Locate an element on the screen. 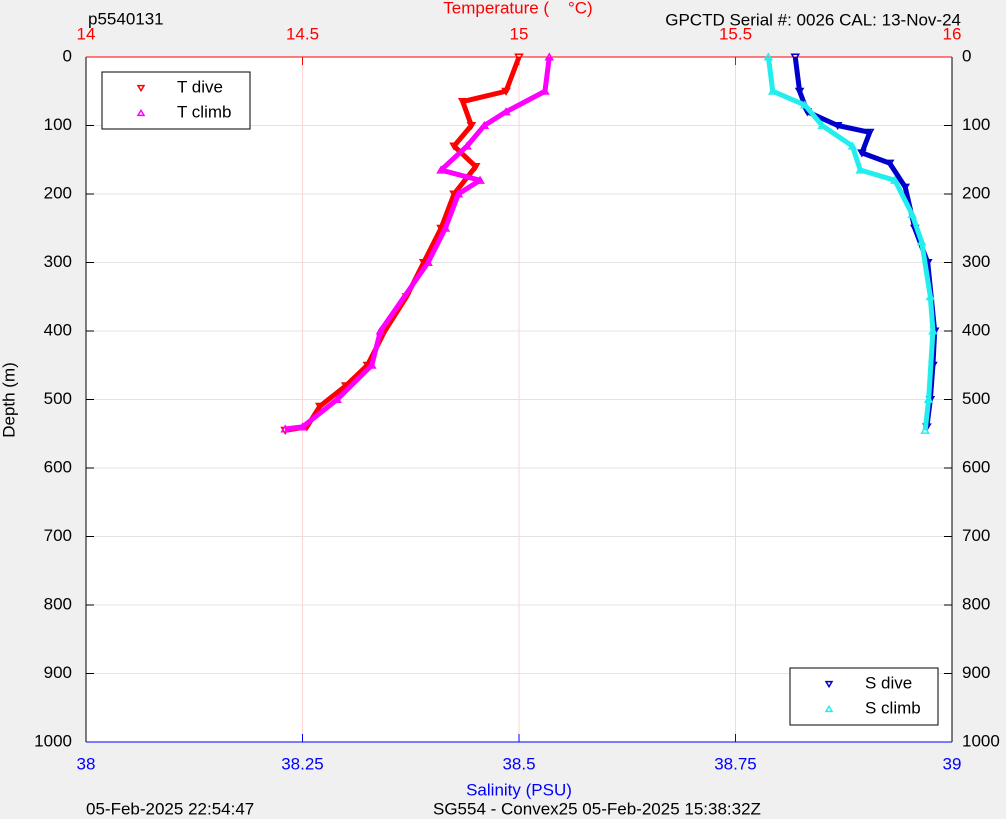 The height and width of the screenshot is (819, 1006). x2-tick-label: 14 is located at coordinates (86, 33).